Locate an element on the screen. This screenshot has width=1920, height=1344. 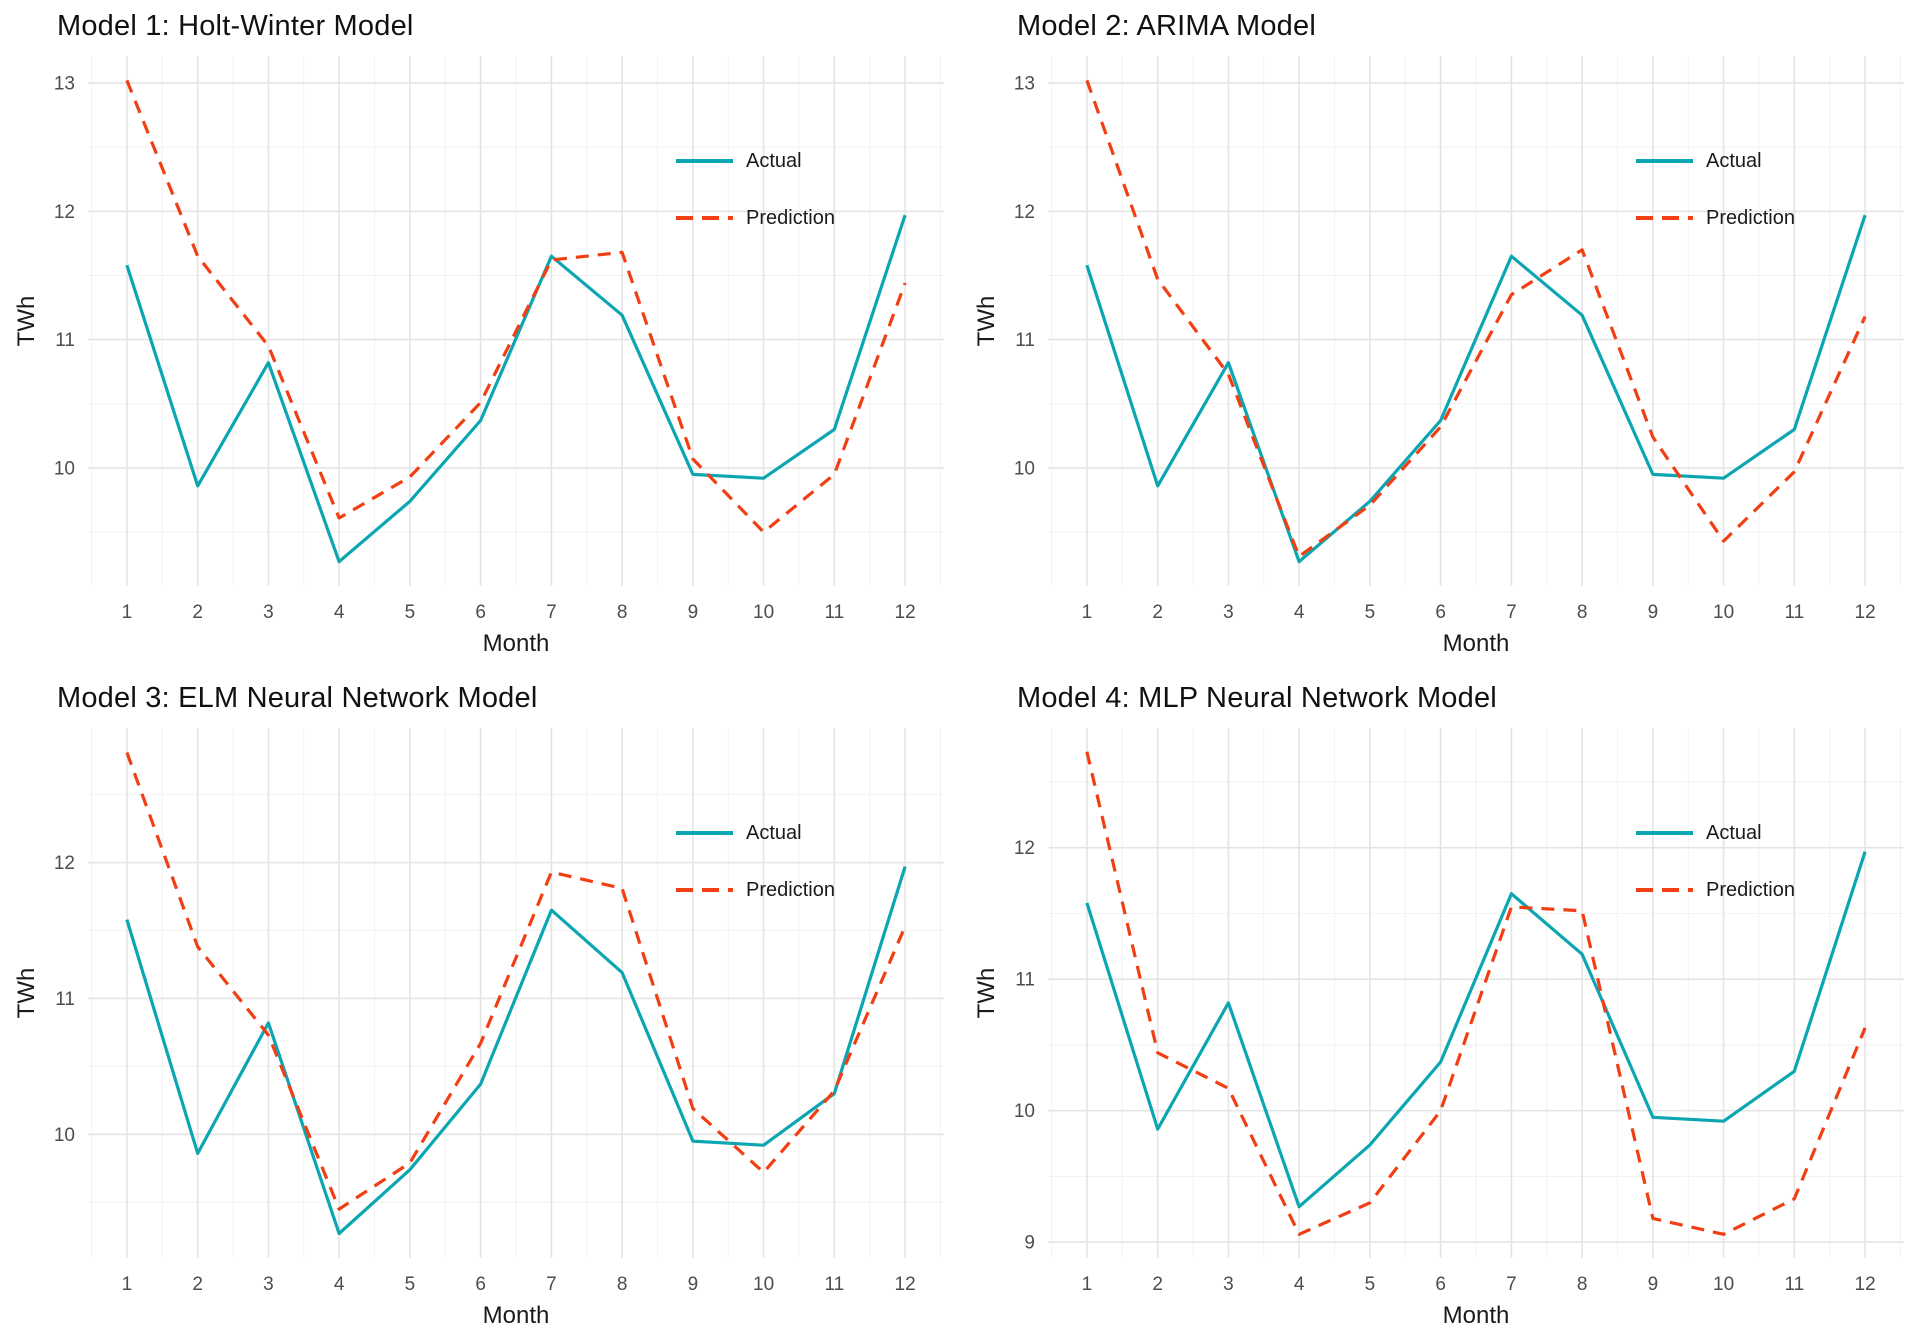
page-title: Model 3: ELM Neural Network Model is located at coordinates (297, 698).